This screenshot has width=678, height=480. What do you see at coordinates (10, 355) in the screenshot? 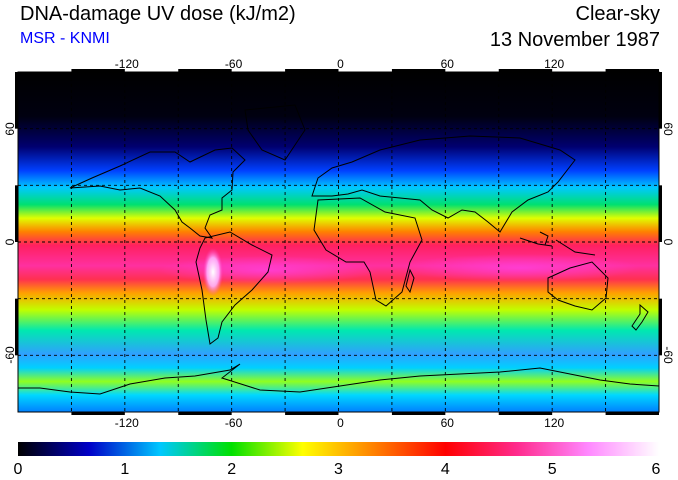
I see `lat-label-left-3: -60` at bounding box center [10, 355].